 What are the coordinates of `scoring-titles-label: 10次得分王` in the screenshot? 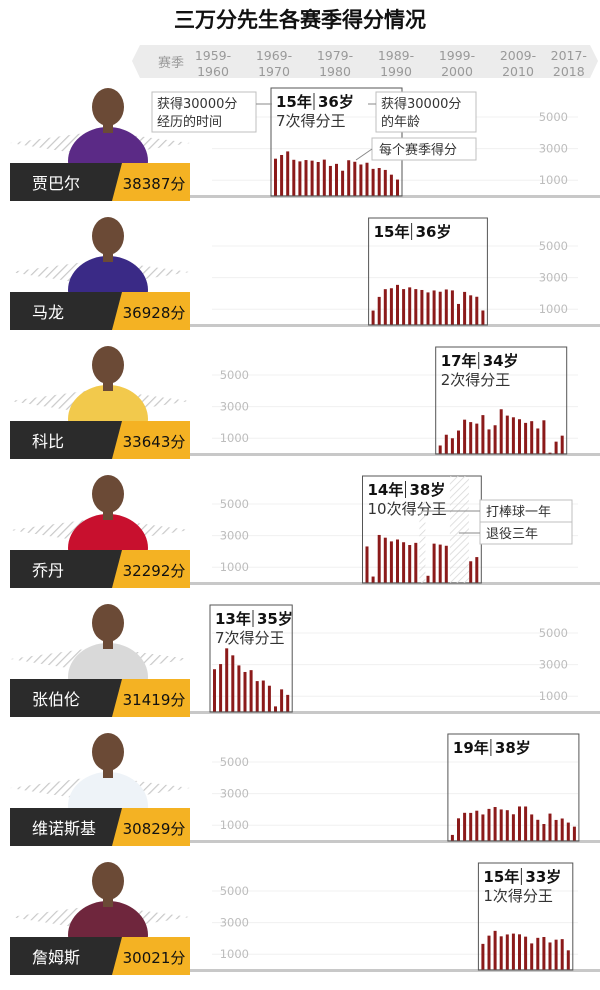 It's located at (407, 509).